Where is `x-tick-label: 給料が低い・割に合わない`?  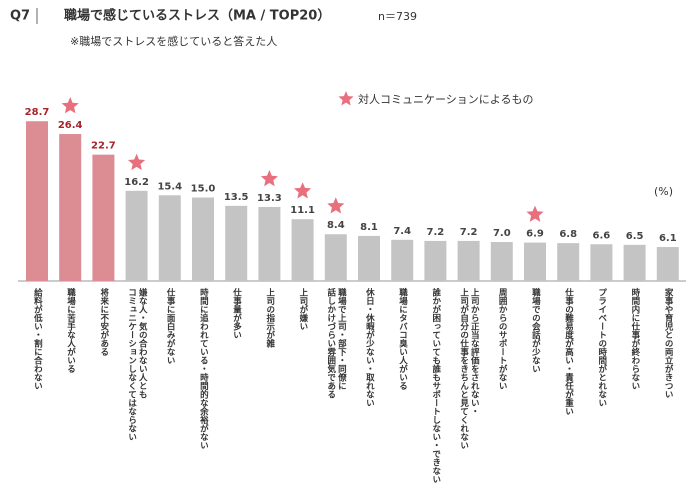 x-tick-label: 給料が低い・割に合わない is located at coordinates (37, 339).